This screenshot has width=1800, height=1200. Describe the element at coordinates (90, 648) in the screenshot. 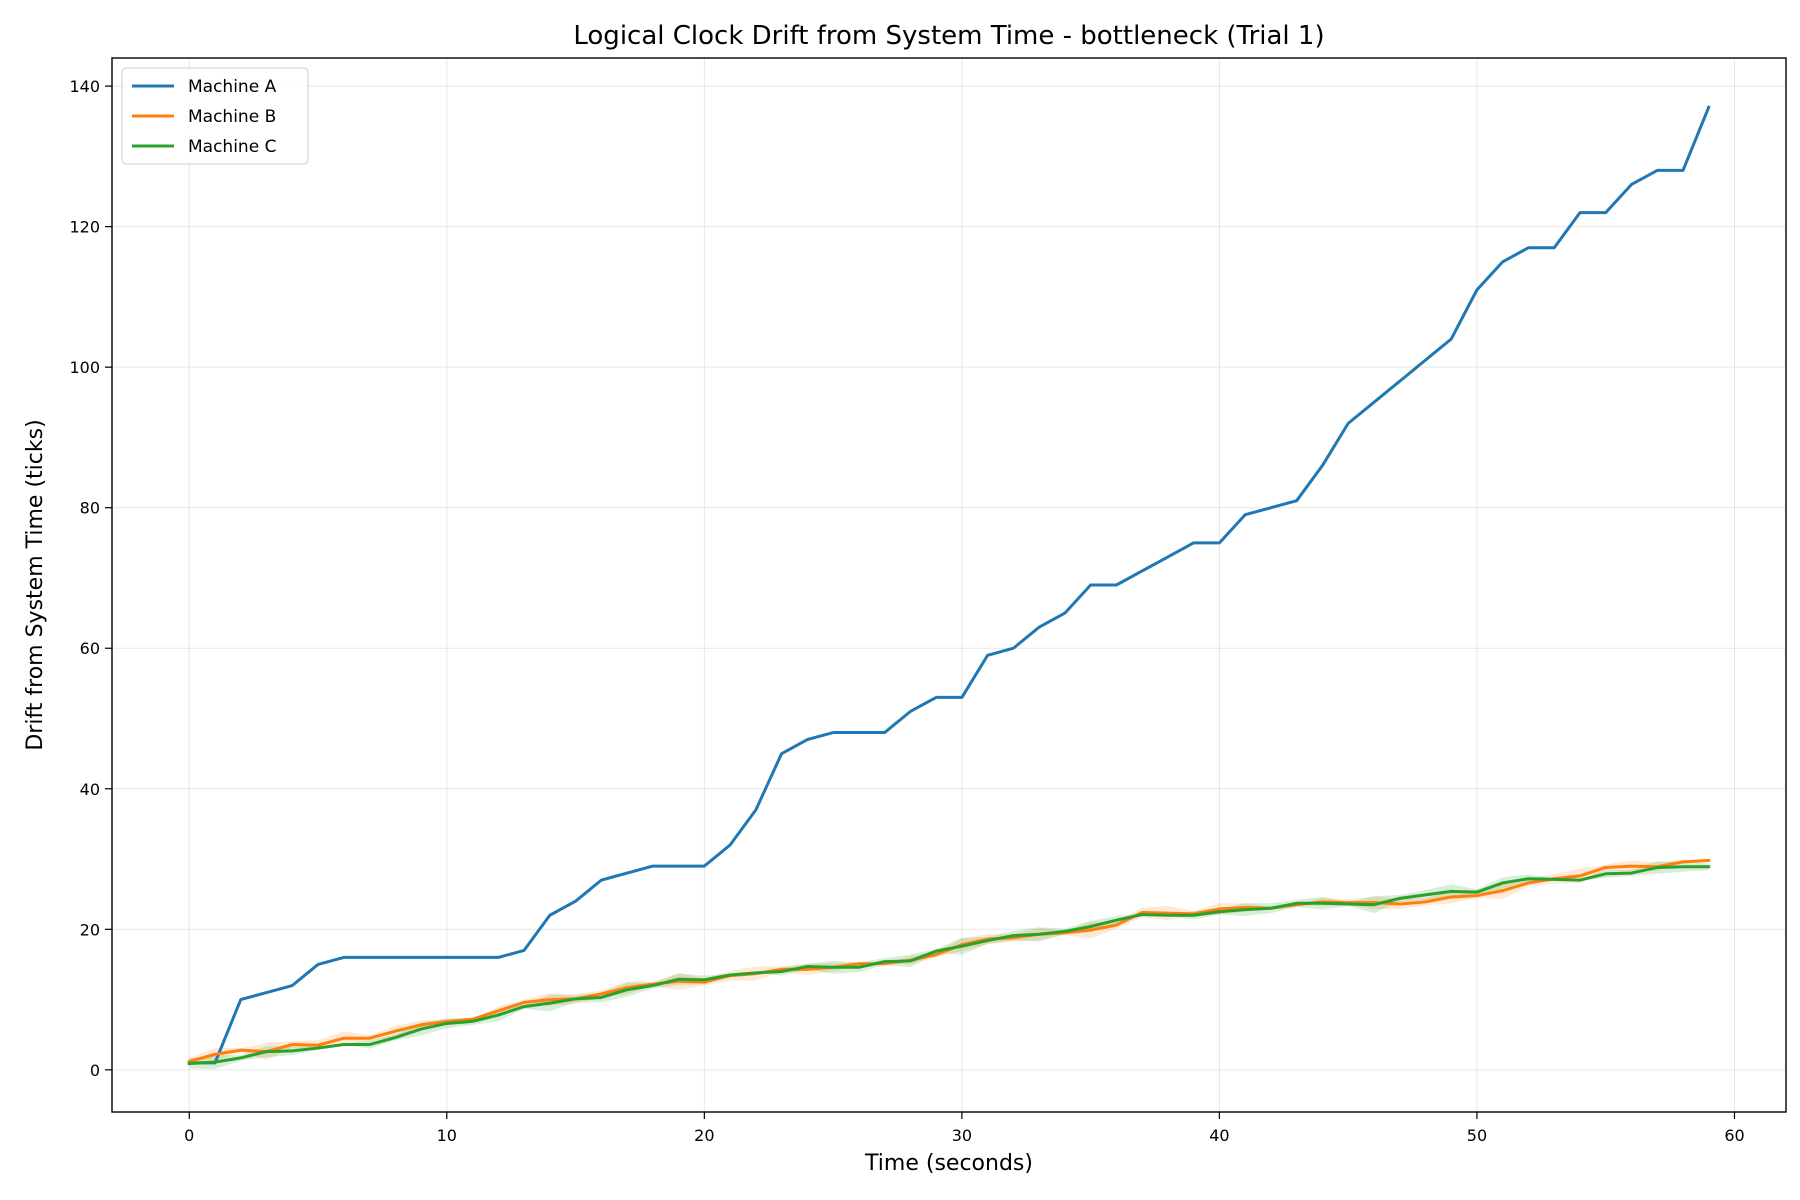

I see `y-tick-label: 60` at that location.